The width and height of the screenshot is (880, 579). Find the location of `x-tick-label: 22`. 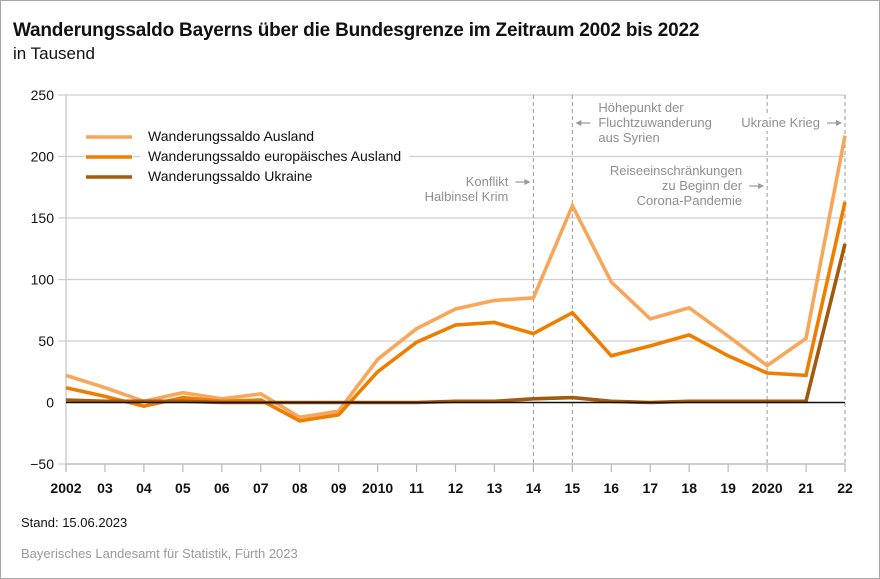

x-tick-label: 22 is located at coordinates (845, 488).